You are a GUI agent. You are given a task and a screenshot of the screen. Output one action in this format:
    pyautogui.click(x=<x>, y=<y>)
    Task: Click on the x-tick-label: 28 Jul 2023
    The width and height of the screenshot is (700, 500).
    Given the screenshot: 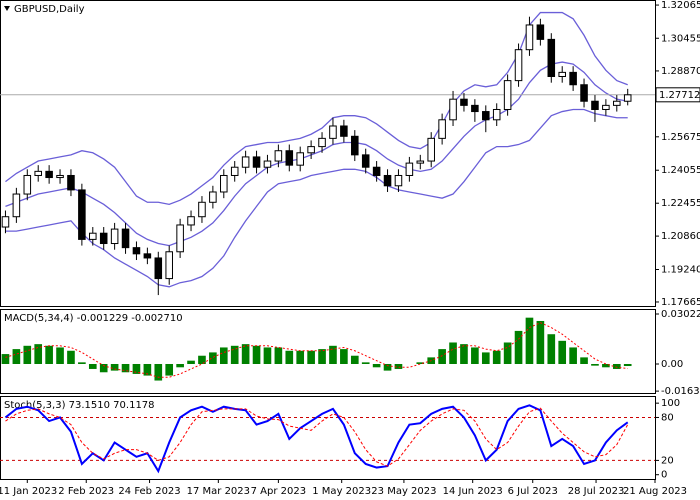 What is the action you would take?
    pyautogui.click(x=596, y=491)
    